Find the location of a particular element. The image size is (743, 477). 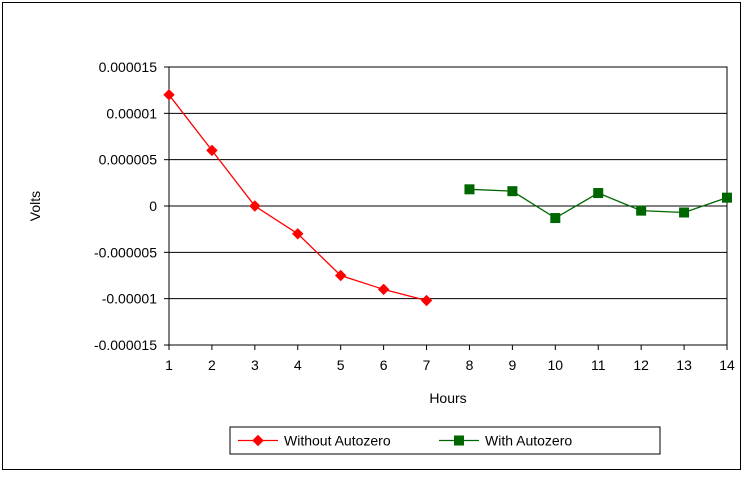

x-tick-label: 13 is located at coordinates (684, 365).